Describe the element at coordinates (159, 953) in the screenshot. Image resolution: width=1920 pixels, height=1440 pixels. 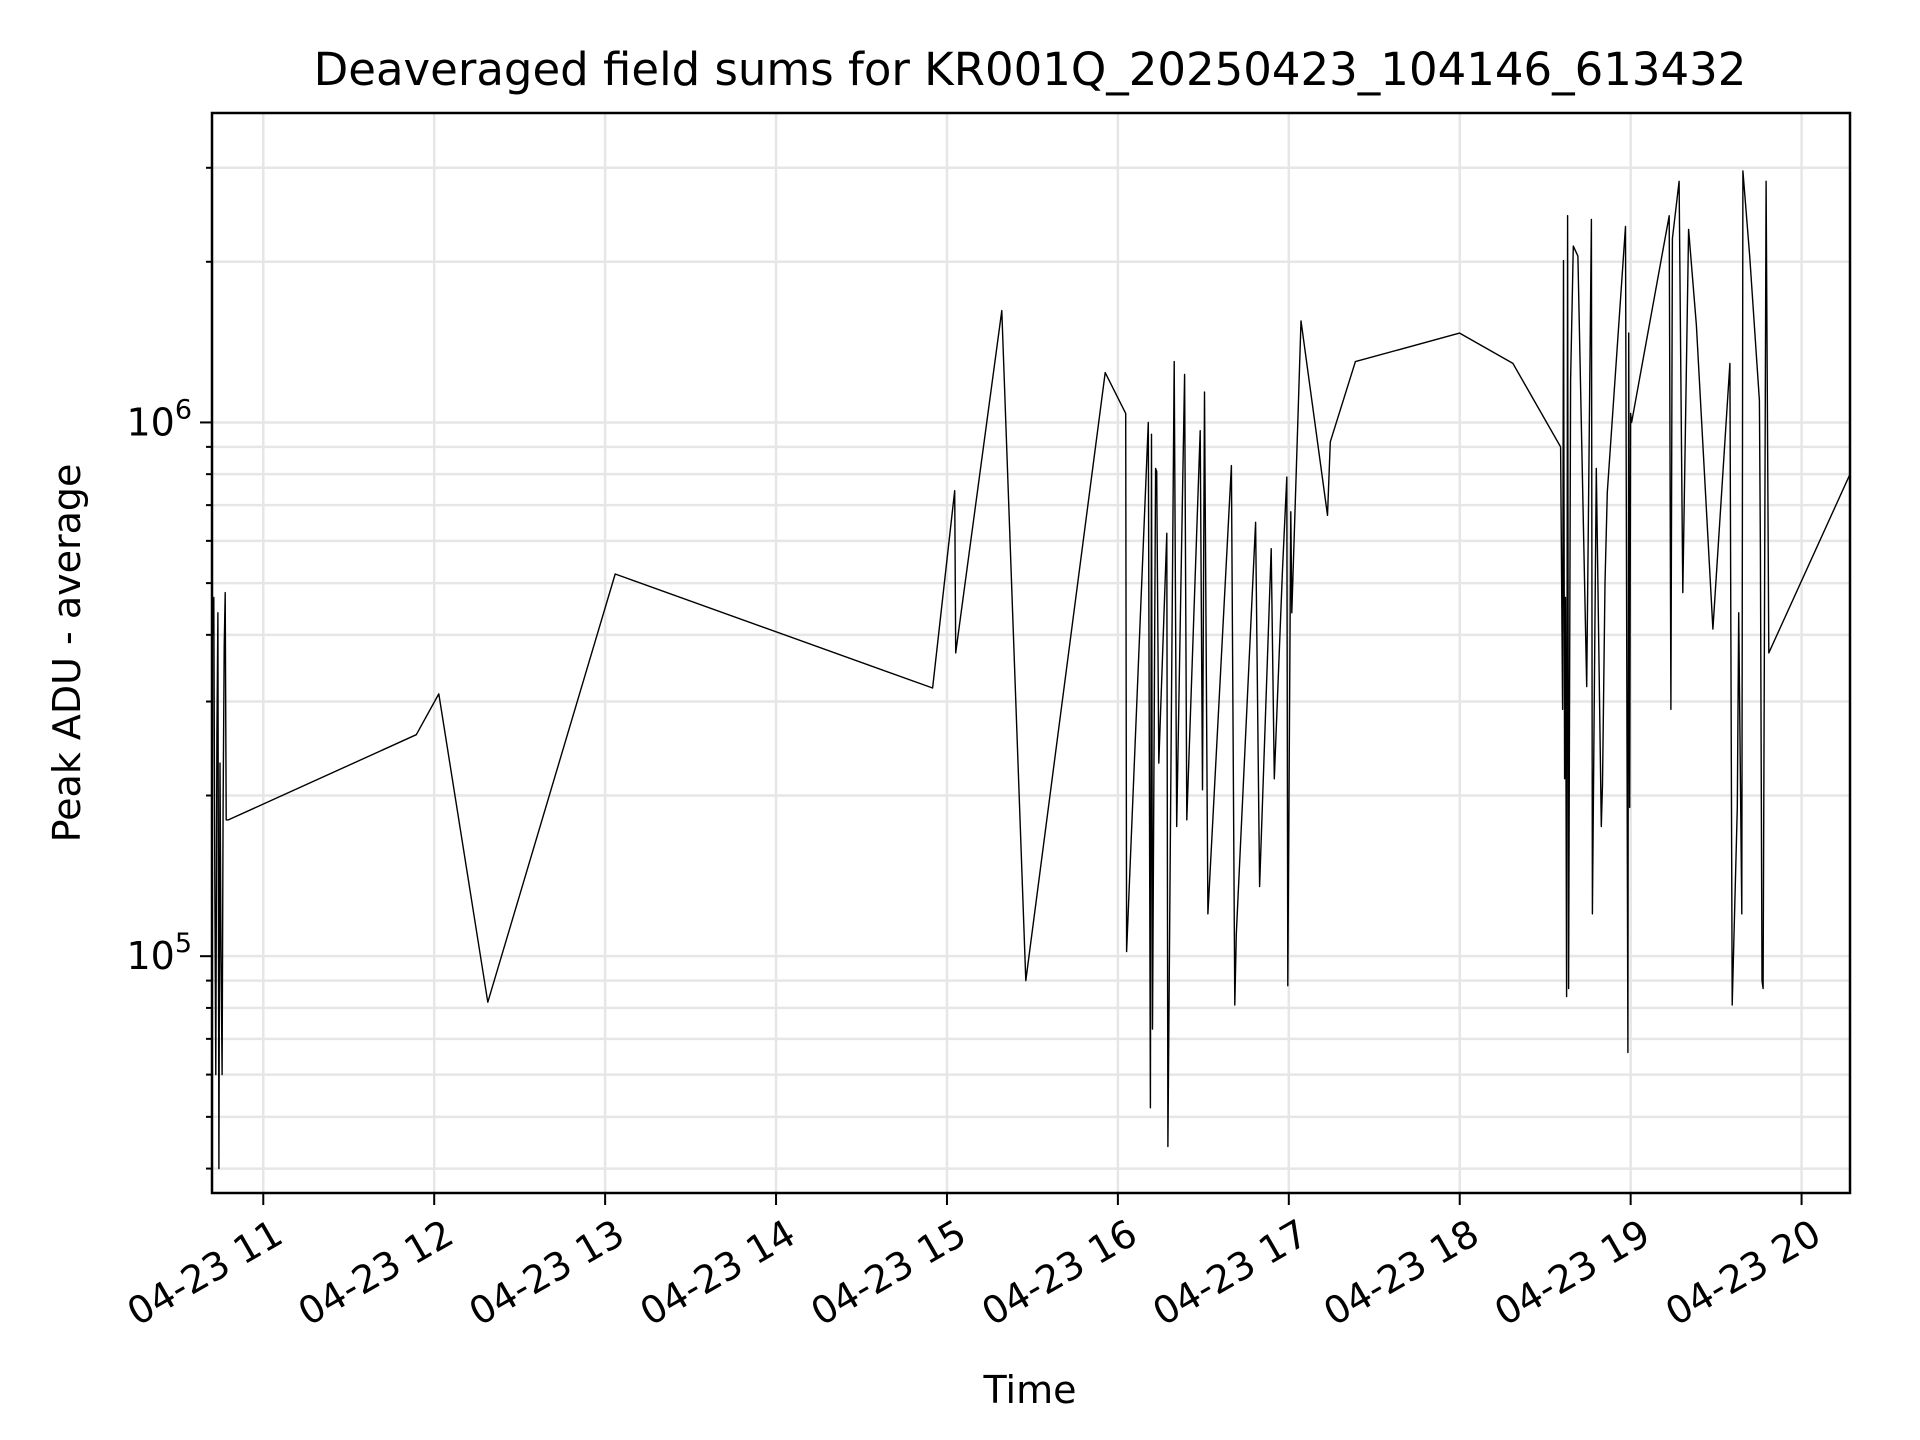
I see `y-tick-label: 105` at that location.